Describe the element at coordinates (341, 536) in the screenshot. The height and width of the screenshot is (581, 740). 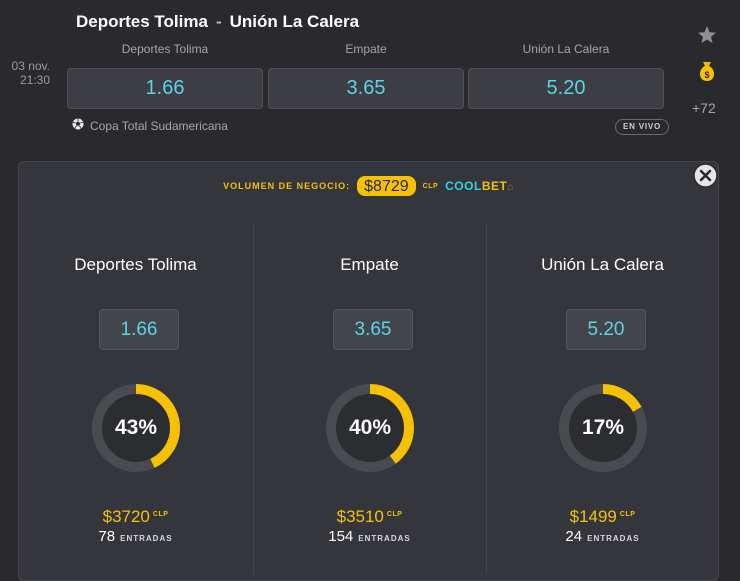
I see `entries-count: 154` at that location.